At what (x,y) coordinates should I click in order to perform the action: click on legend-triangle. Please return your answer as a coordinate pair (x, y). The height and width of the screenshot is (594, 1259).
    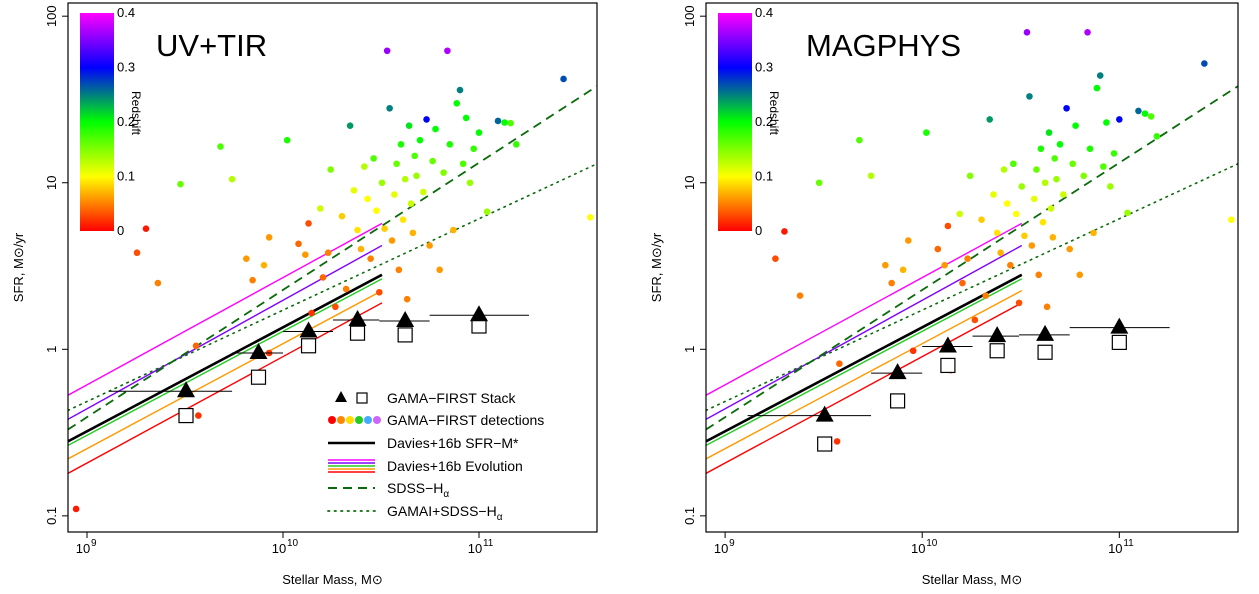
    Looking at the image, I should click on (341, 396).